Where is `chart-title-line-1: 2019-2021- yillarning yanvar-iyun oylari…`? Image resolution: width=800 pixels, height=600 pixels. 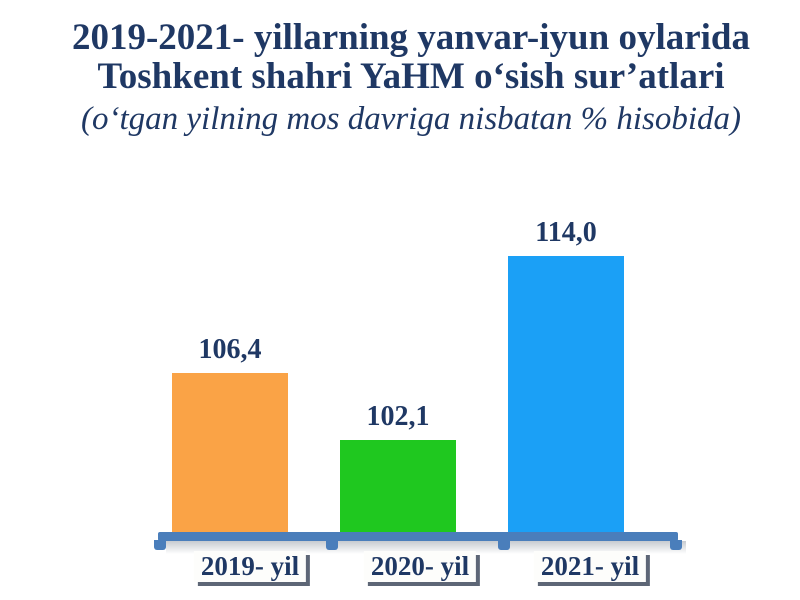 chart-title-line-1: 2019-2021- yillarning yanvar-iyun oylari… is located at coordinates (411, 37).